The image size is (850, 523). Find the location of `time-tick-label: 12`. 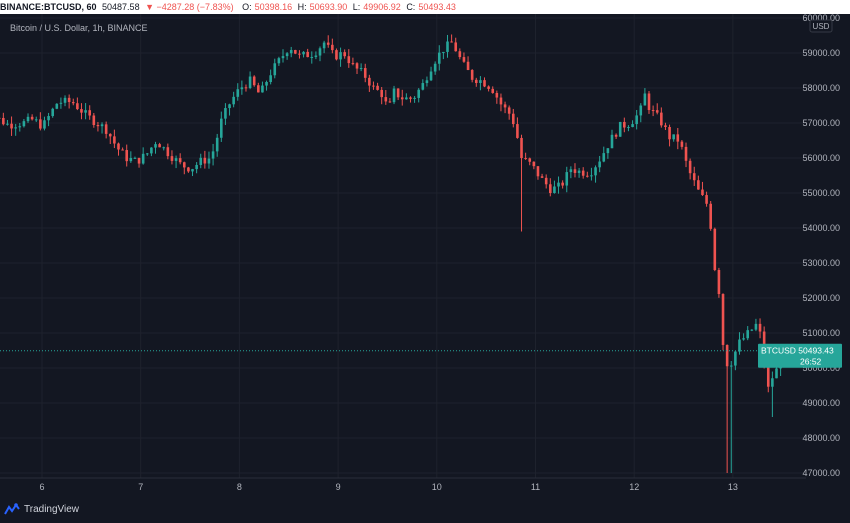

time-tick-label: 12 is located at coordinates (634, 487).